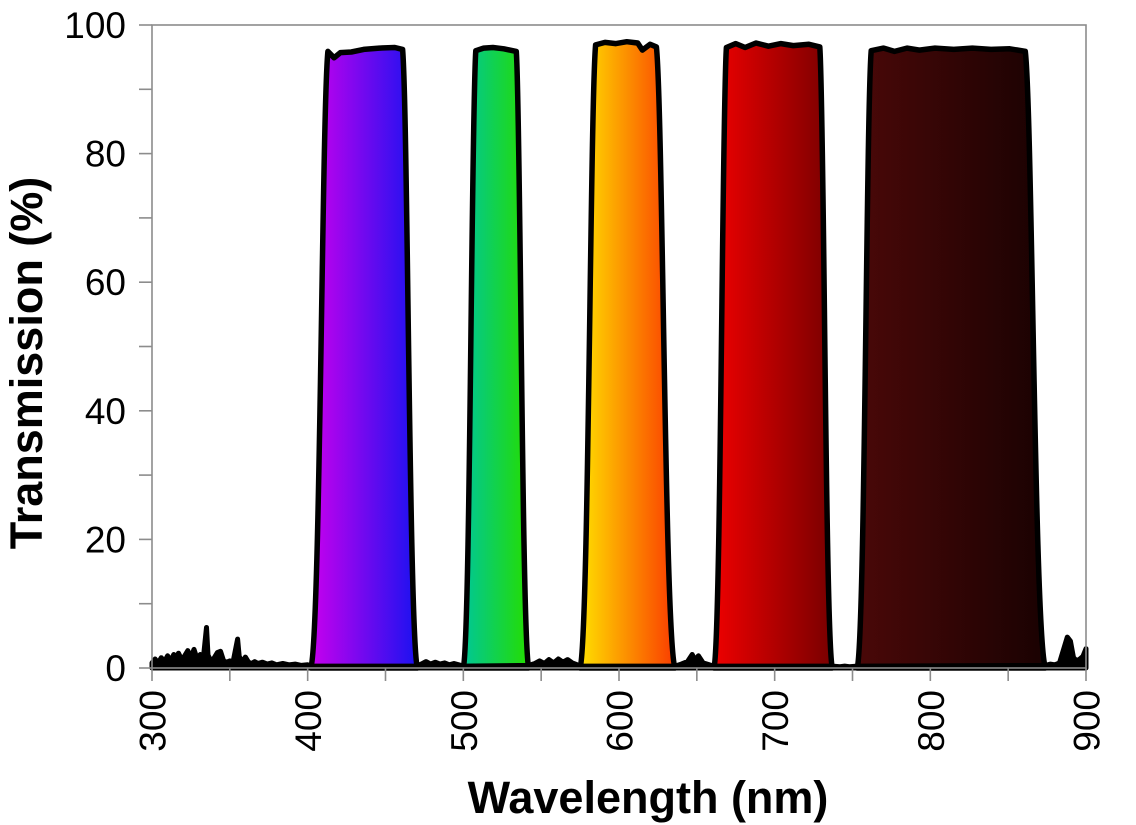  What do you see at coordinates (153, 721) in the screenshot?
I see `x-tick-label: 300` at bounding box center [153, 721].